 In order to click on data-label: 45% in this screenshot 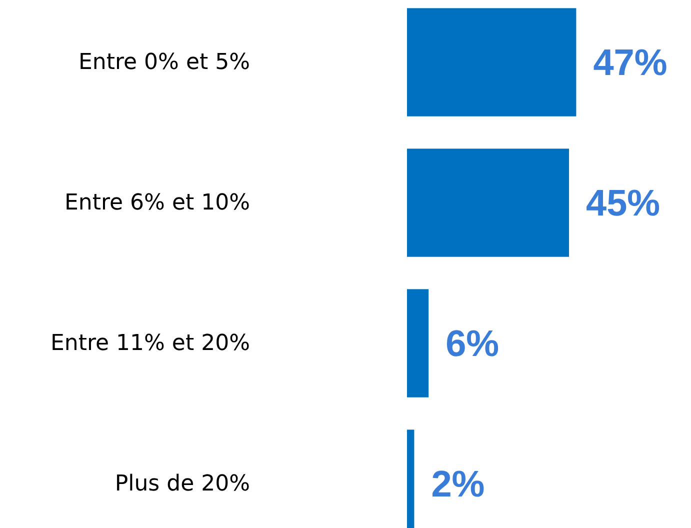, I will do `click(623, 203)`.